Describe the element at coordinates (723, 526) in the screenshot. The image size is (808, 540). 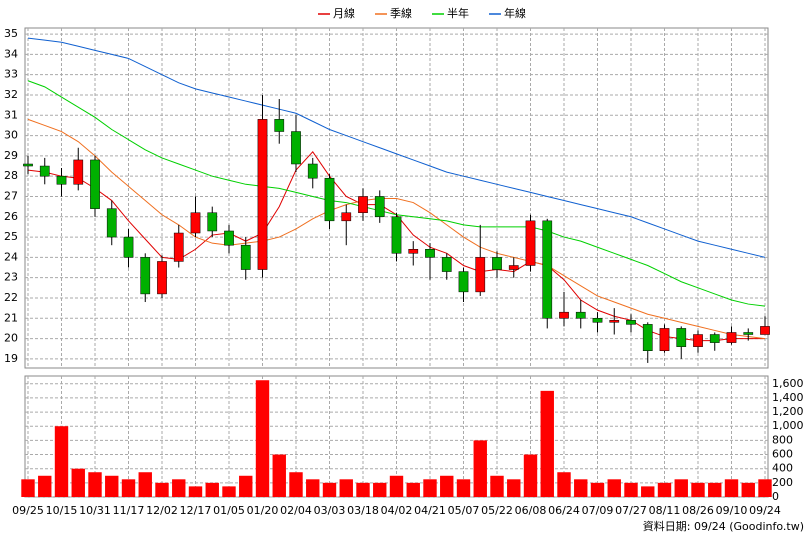
I see `footer-note: 資料日期: 09/24 (Goodinfo.tw)` at that location.